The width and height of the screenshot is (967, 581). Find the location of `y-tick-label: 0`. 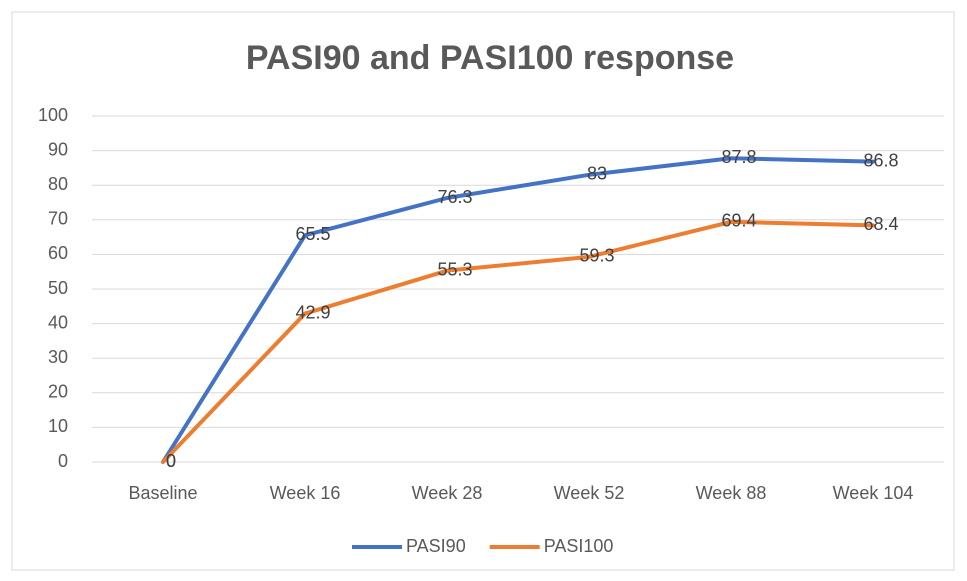

y-tick-label: 0 is located at coordinates (63, 461).